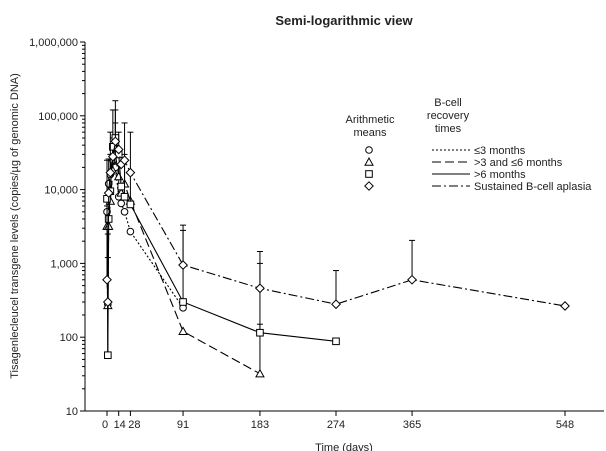 This screenshot has height=451, width=606. Describe the element at coordinates (500, 151) in the screenshot. I see `legend-label: ≤3 months` at that location.